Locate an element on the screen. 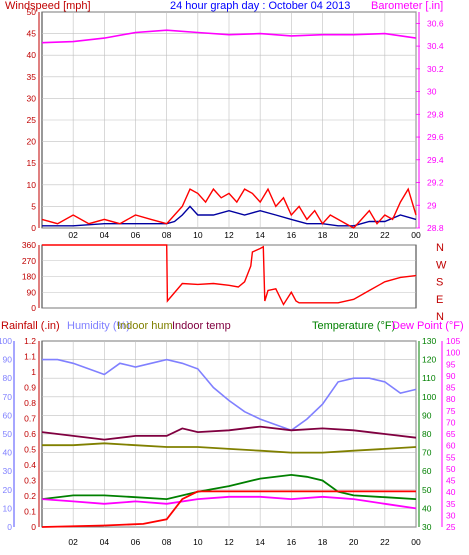  indoor-temp-line is located at coordinates (229, 433).